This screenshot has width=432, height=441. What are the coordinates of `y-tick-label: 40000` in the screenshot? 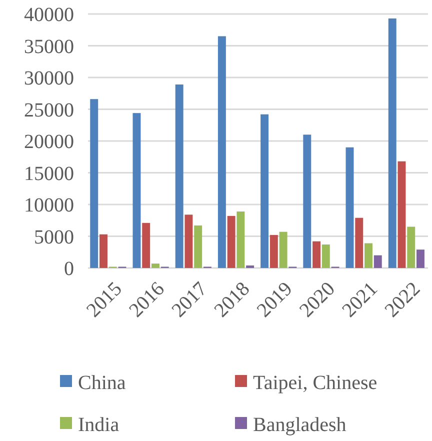 It's located at (49, 15).